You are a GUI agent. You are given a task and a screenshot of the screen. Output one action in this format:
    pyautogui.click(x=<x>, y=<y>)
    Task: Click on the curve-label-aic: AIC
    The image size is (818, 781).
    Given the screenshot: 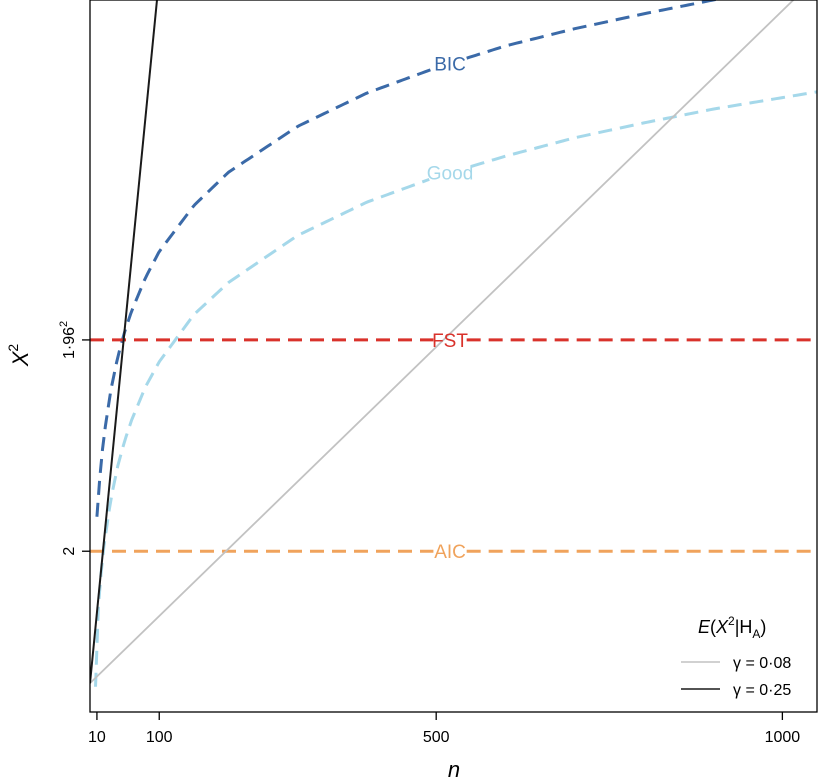 What is the action you would take?
    pyautogui.click(x=450, y=552)
    